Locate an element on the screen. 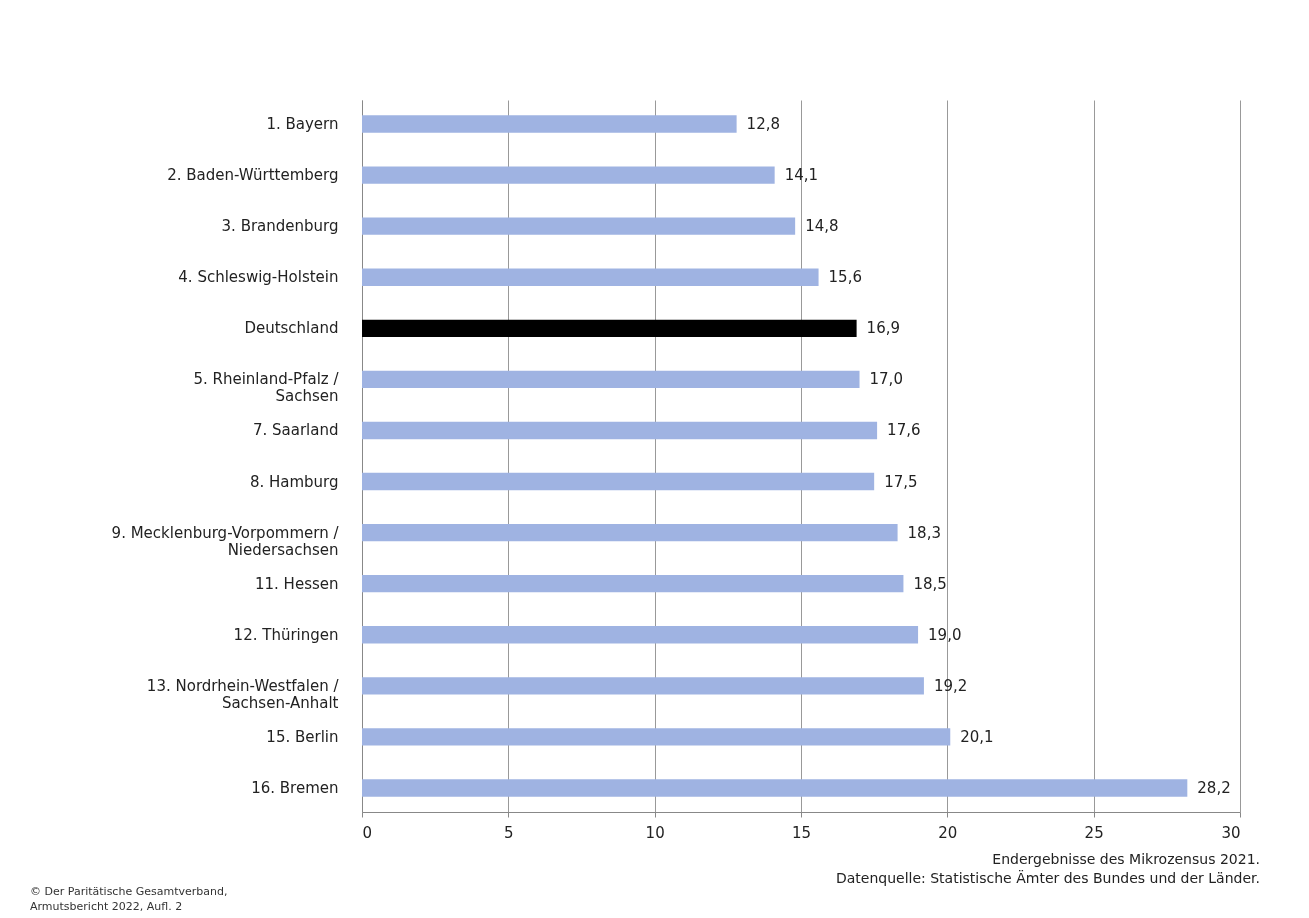 This screenshot has height=918, width=1309. data-label: 12,8 is located at coordinates (763, 124).